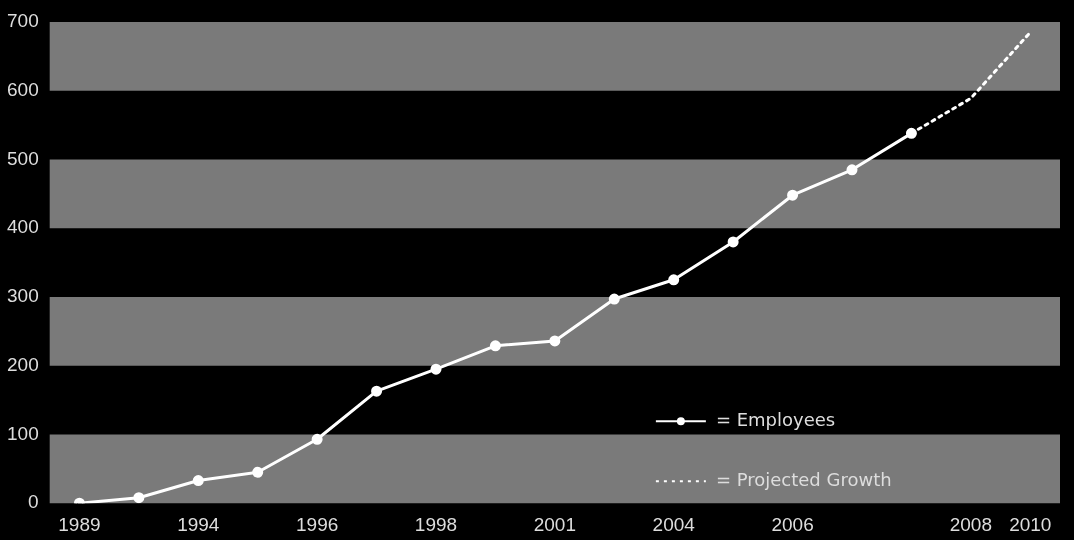 The width and height of the screenshot is (1074, 540). I want to click on legend-label: = Projected Growth, so click(803, 479).